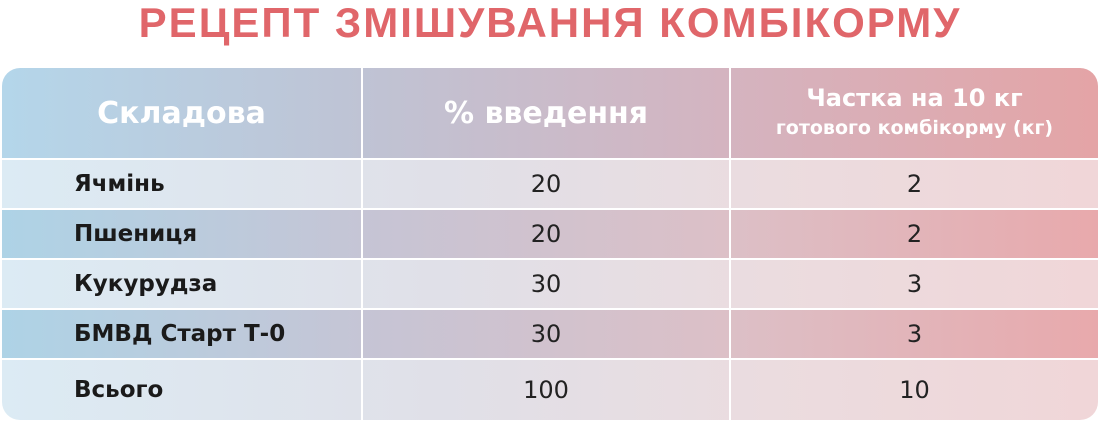 The height and width of the screenshot is (441, 1100). What do you see at coordinates (550, 23) in the screenshot?
I see `page-title: РЕЦЕПТ ЗМІШУВАННЯ КОМБІКОРМУ` at bounding box center [550, 23].